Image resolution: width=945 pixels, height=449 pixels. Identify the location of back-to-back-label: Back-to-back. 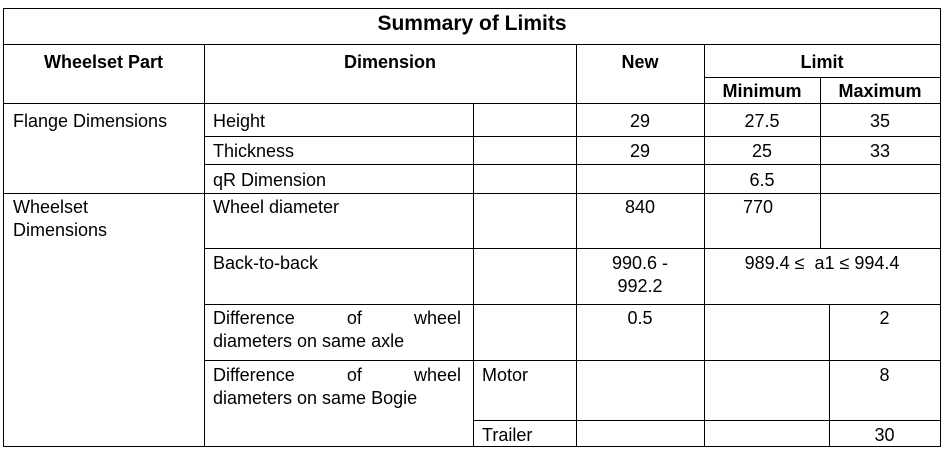
(266, 263).